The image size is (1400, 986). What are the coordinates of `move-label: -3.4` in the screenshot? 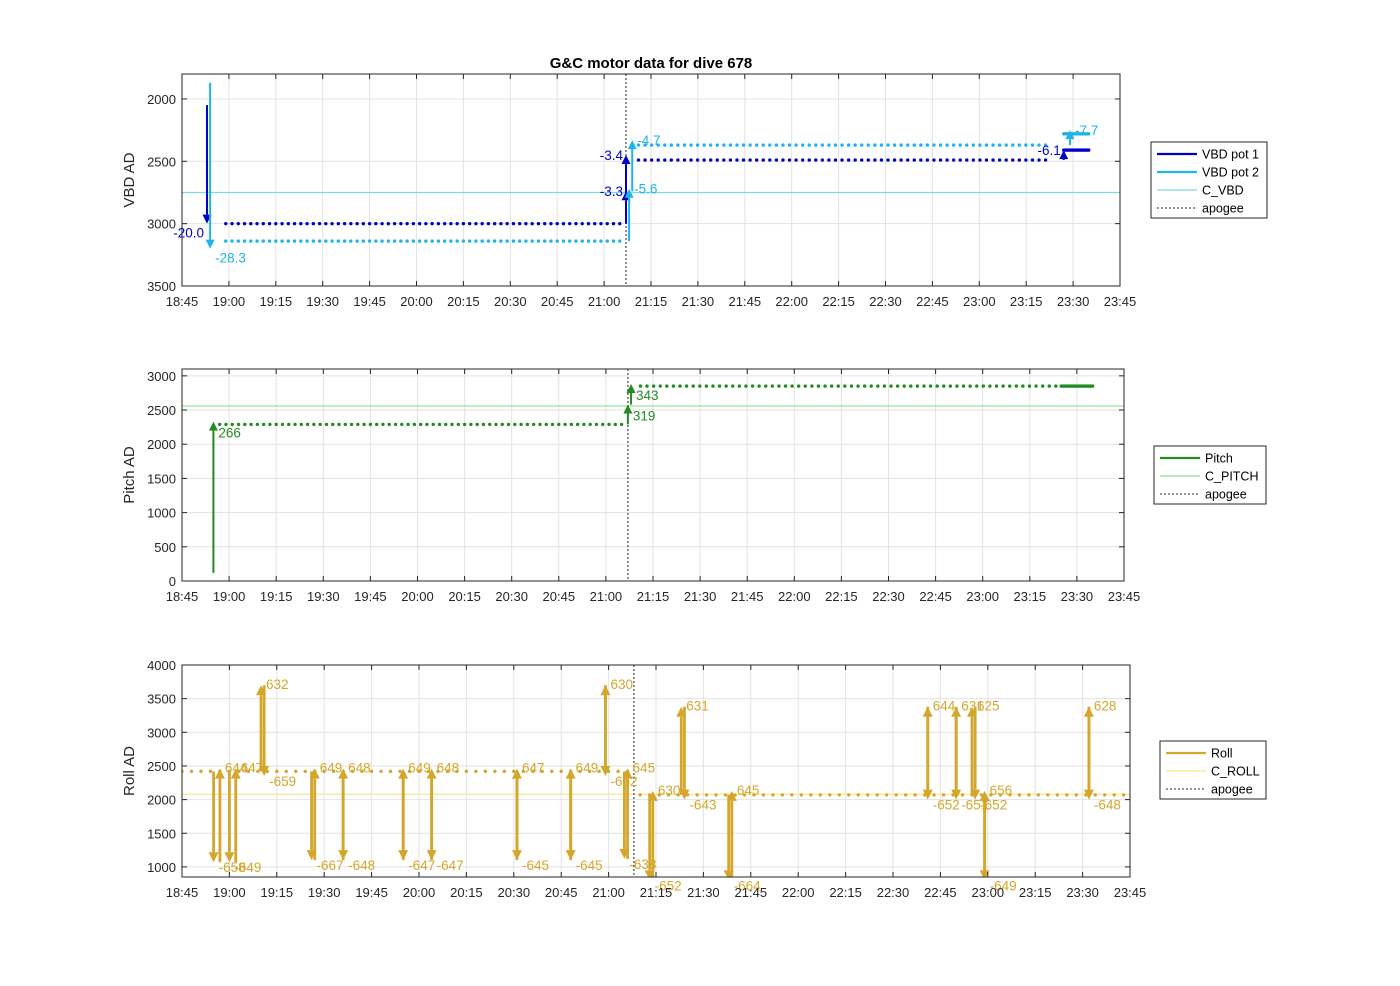 It's located at (612, 155).